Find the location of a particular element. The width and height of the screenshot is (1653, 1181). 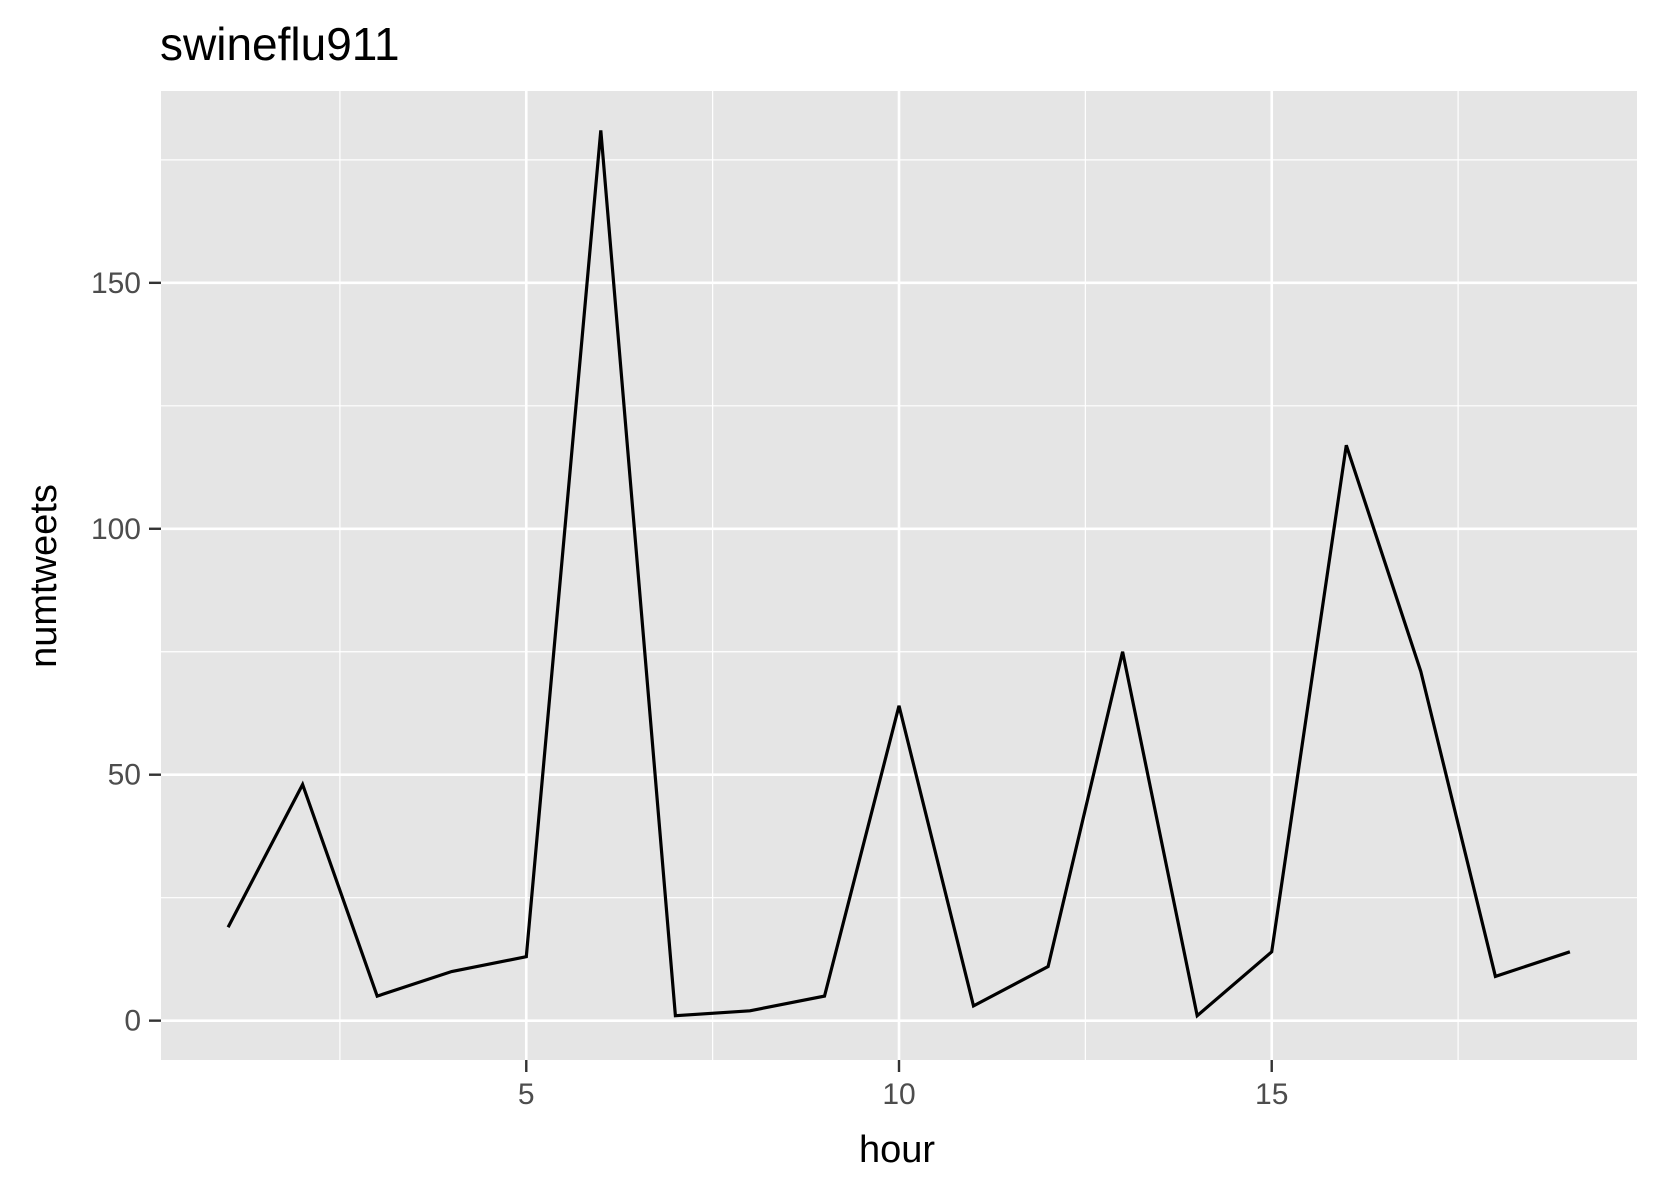

x-tick-label: 10 is located at coordinates (898, 1094).